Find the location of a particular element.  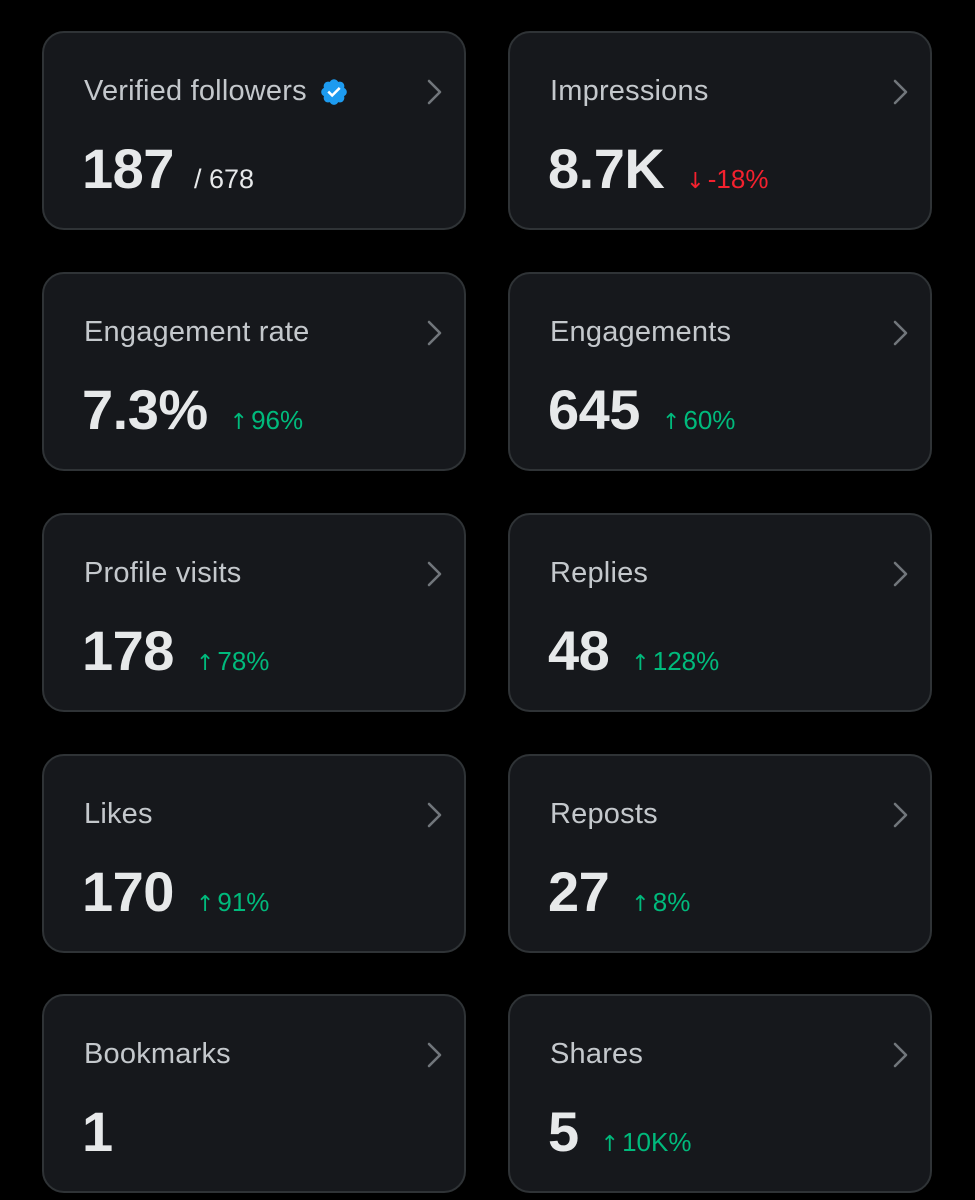

delta-text: 8% is located at coordinates (671, 902).